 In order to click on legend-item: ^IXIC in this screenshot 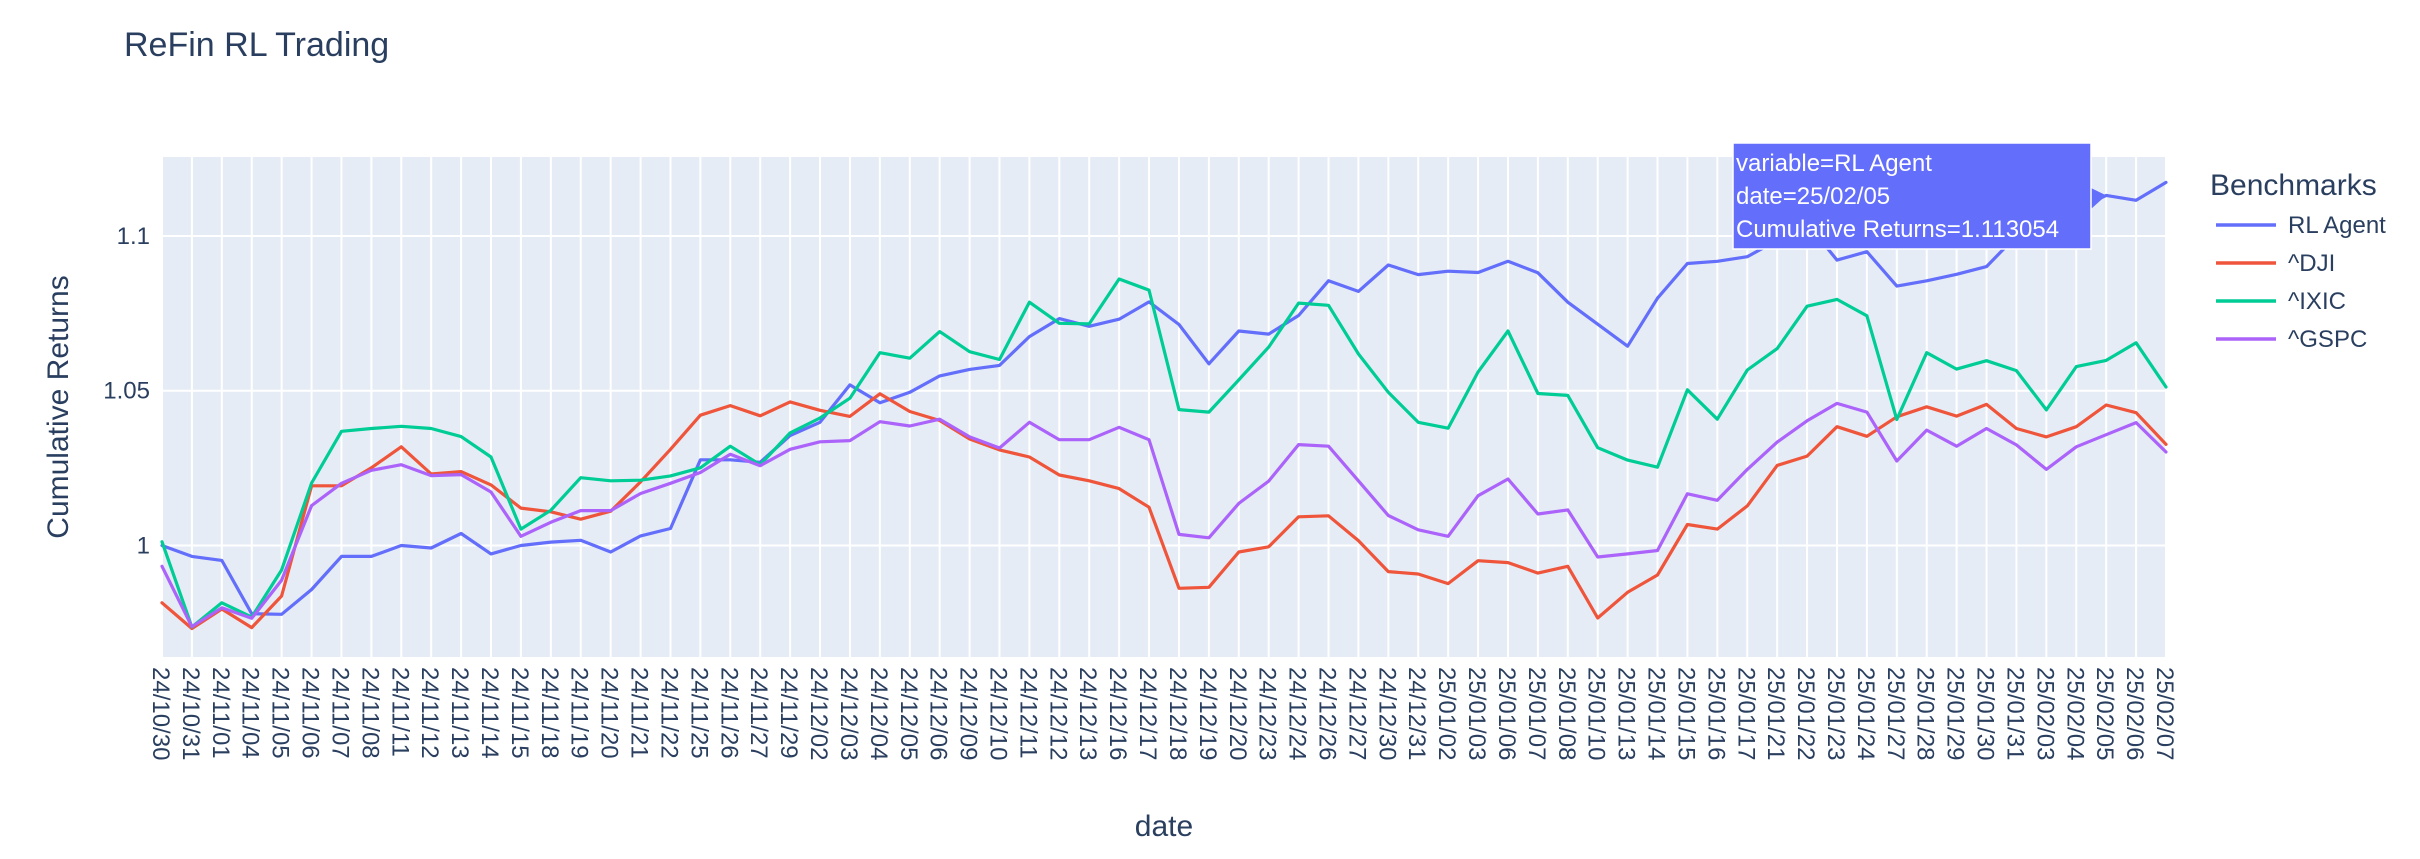, I will do `click(2281, 301)`.